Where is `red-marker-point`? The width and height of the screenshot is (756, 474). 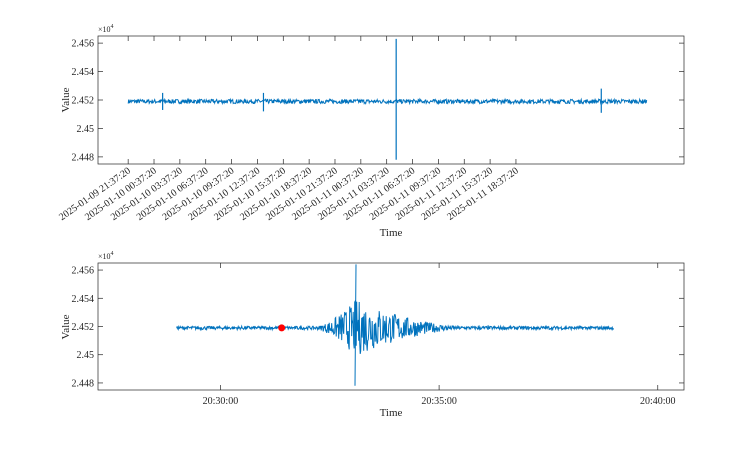 red-marker-point is located at coordinates (282, 328).